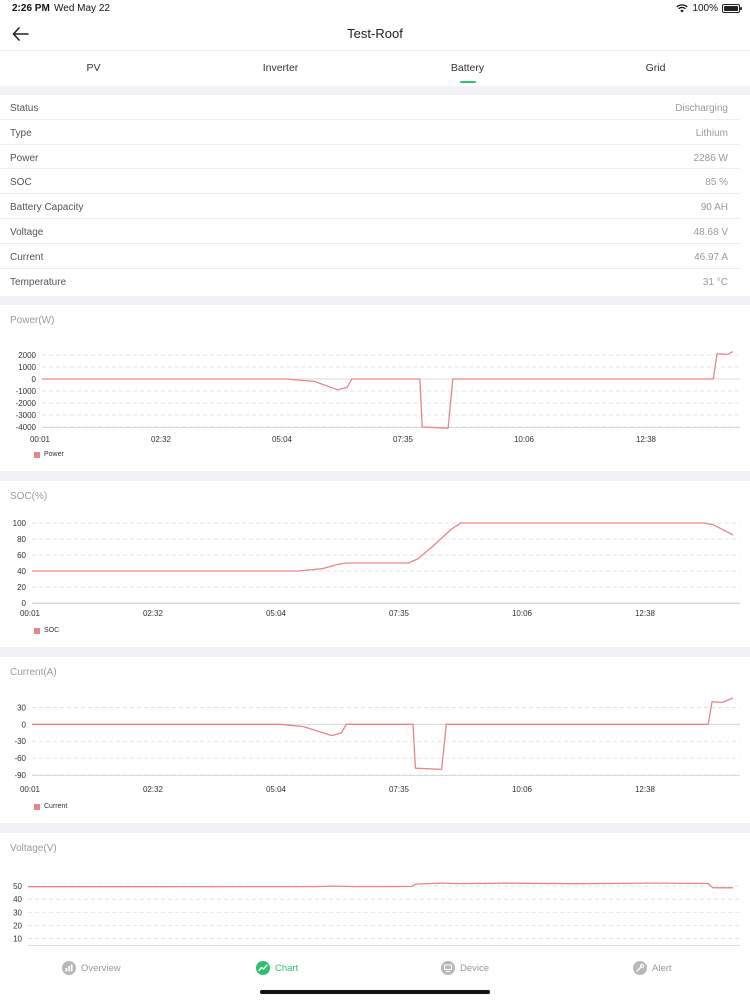 Image resolution: width=750 pixels, height=1000 pixels. Describe the element at coordinates (27, 232) in the screenshot. I see `info-label: Voltage` at that location.